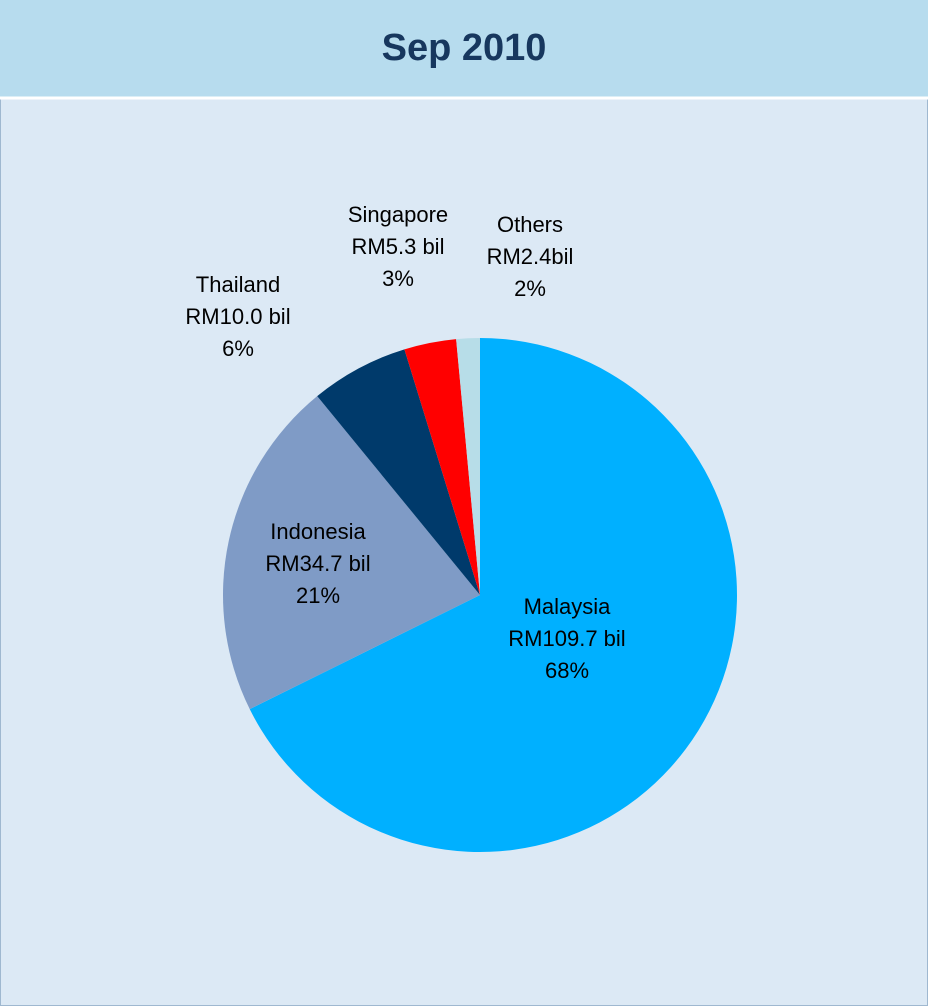 The width and height of the screenshot is (928, 1006). Describe the element at coordinates (238, 348) in the screenshot. I see `slice-percent-label: 6%` at that location.